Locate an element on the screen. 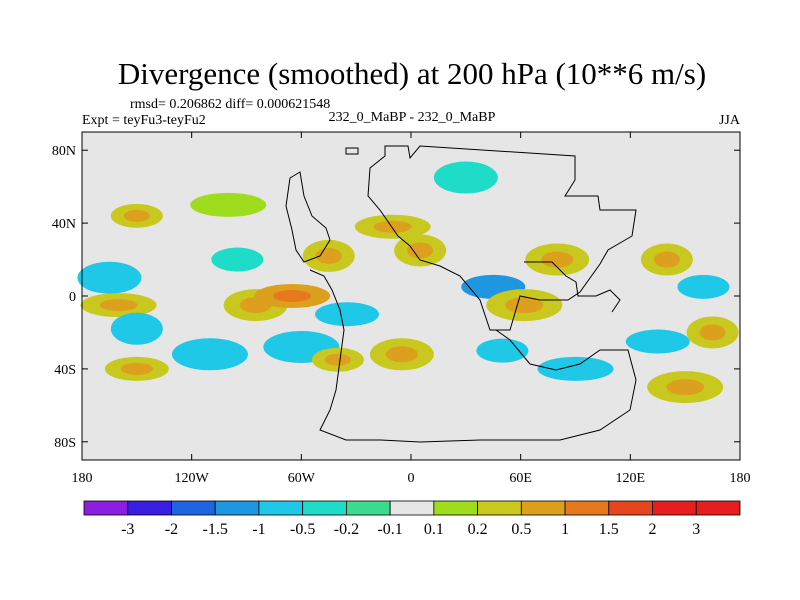  colorbar-label: 0.5 is located at coordinates (521, 529).